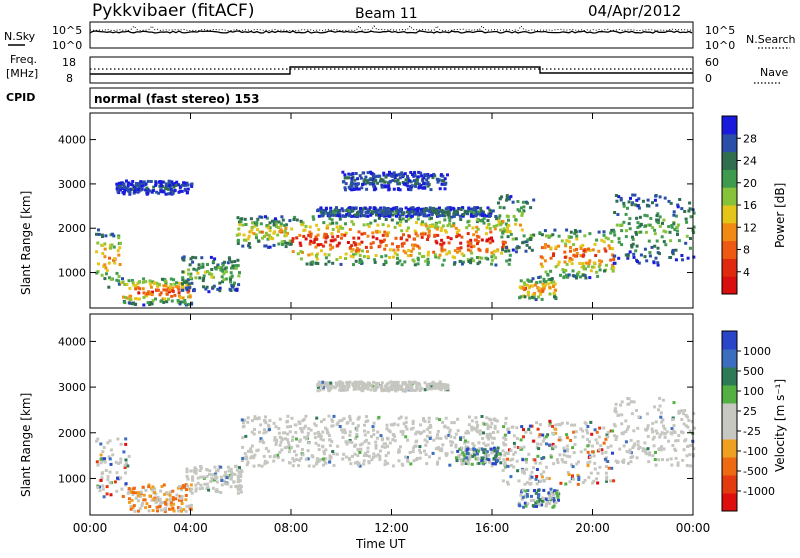 This screenshot has height=558, width=800. What do you see at coordinates (757, 351) in the screenshot?
I see `colorbar-tick-label: 1000` at bounding box center [757, 351].